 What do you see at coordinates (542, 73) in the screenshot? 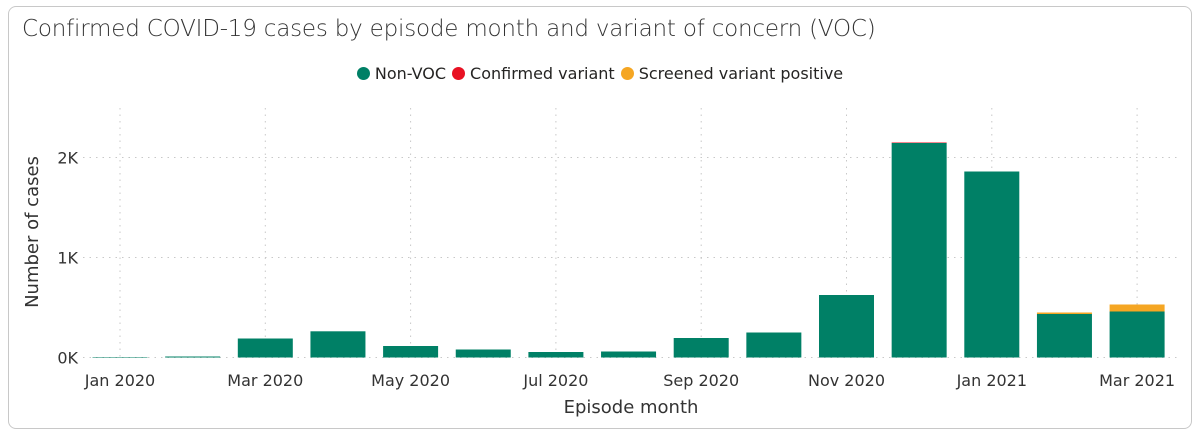
I see `legend-label: Confirmed variant` at bounding box center [542, 73].